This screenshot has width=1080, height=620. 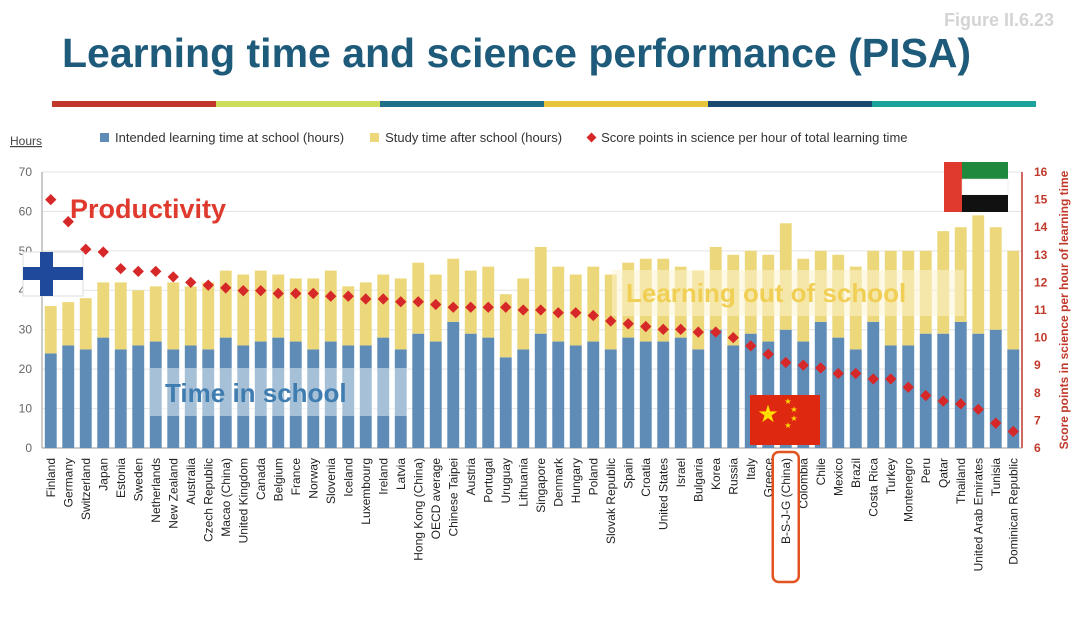 I want to click on x-tick-label: Slovak Republic, so click(x=611, y=501).